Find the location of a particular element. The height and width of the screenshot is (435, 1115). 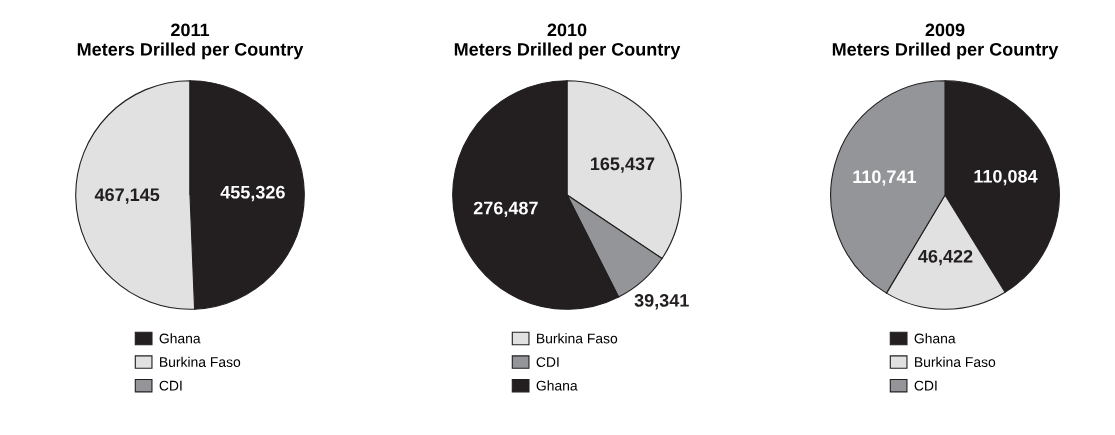

data-label: 39,341 is located at coordinates (661, 302).